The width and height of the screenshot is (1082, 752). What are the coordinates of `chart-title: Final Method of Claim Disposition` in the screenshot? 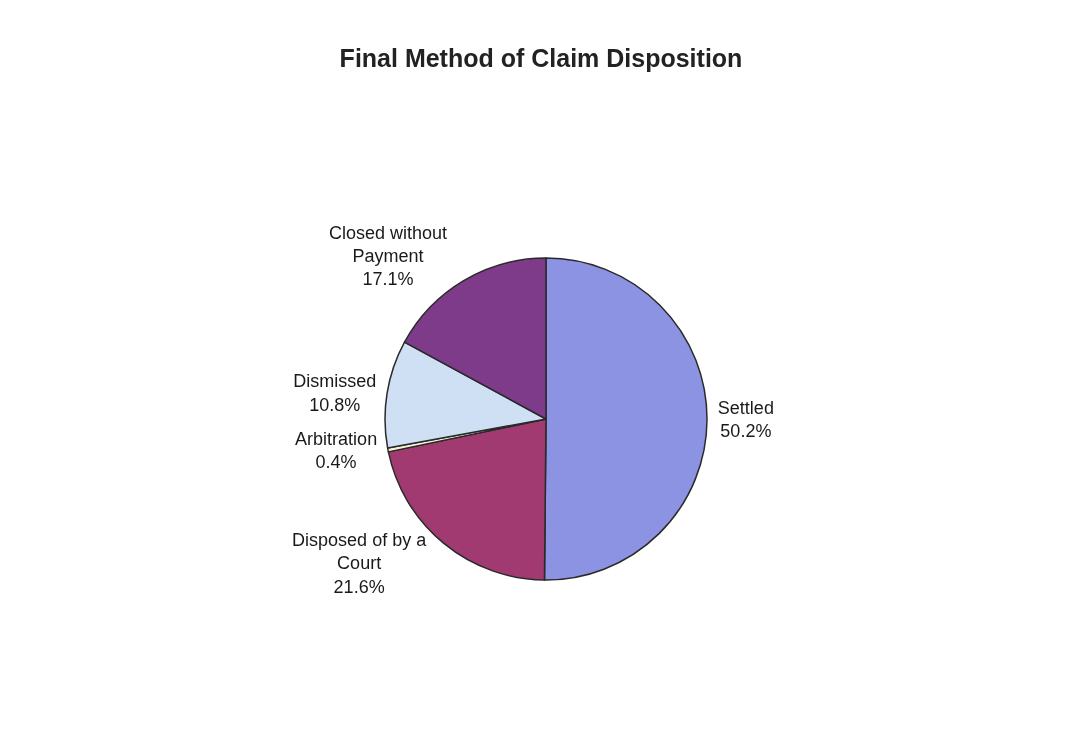 It's located at (541, 57).